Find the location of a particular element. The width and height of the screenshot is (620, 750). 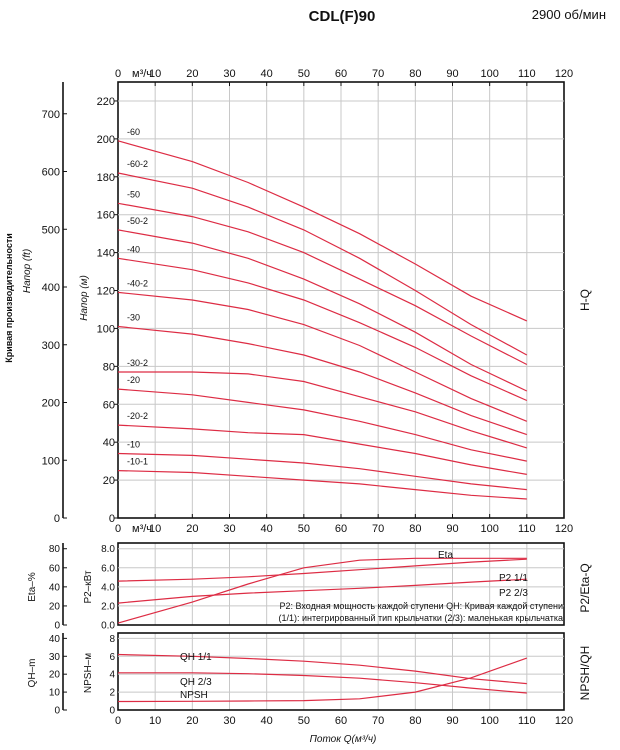

head-ft-tick-label: 100 is located at coordinates (51, 461).